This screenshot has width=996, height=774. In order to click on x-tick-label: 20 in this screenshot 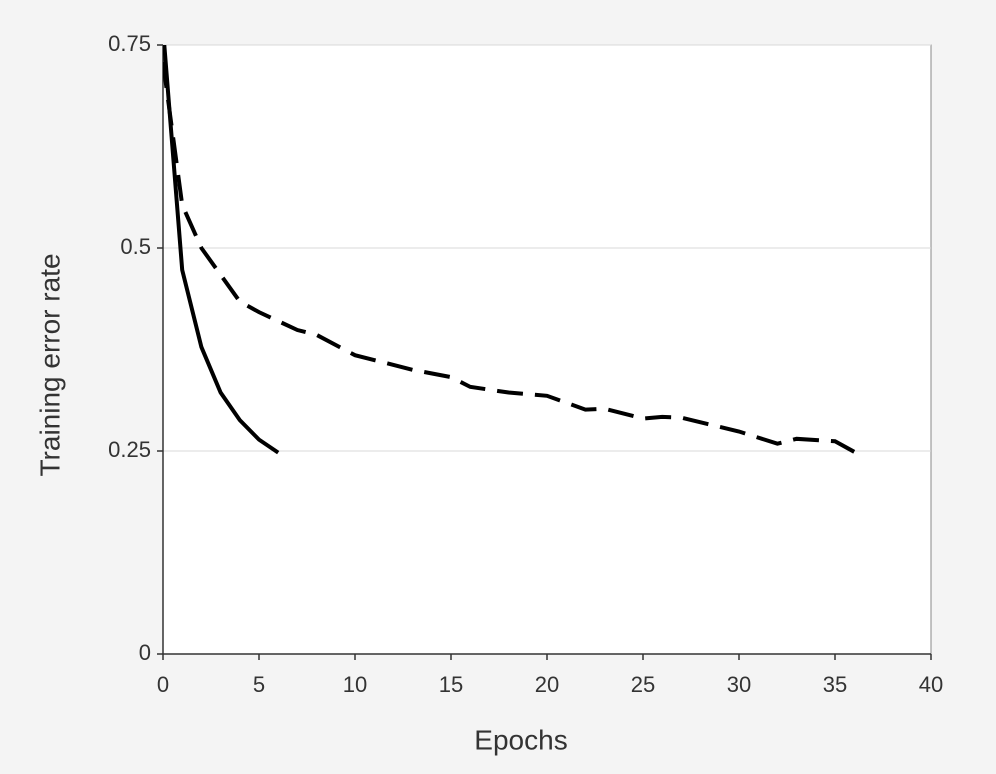, I will do `click(547, 684)`.